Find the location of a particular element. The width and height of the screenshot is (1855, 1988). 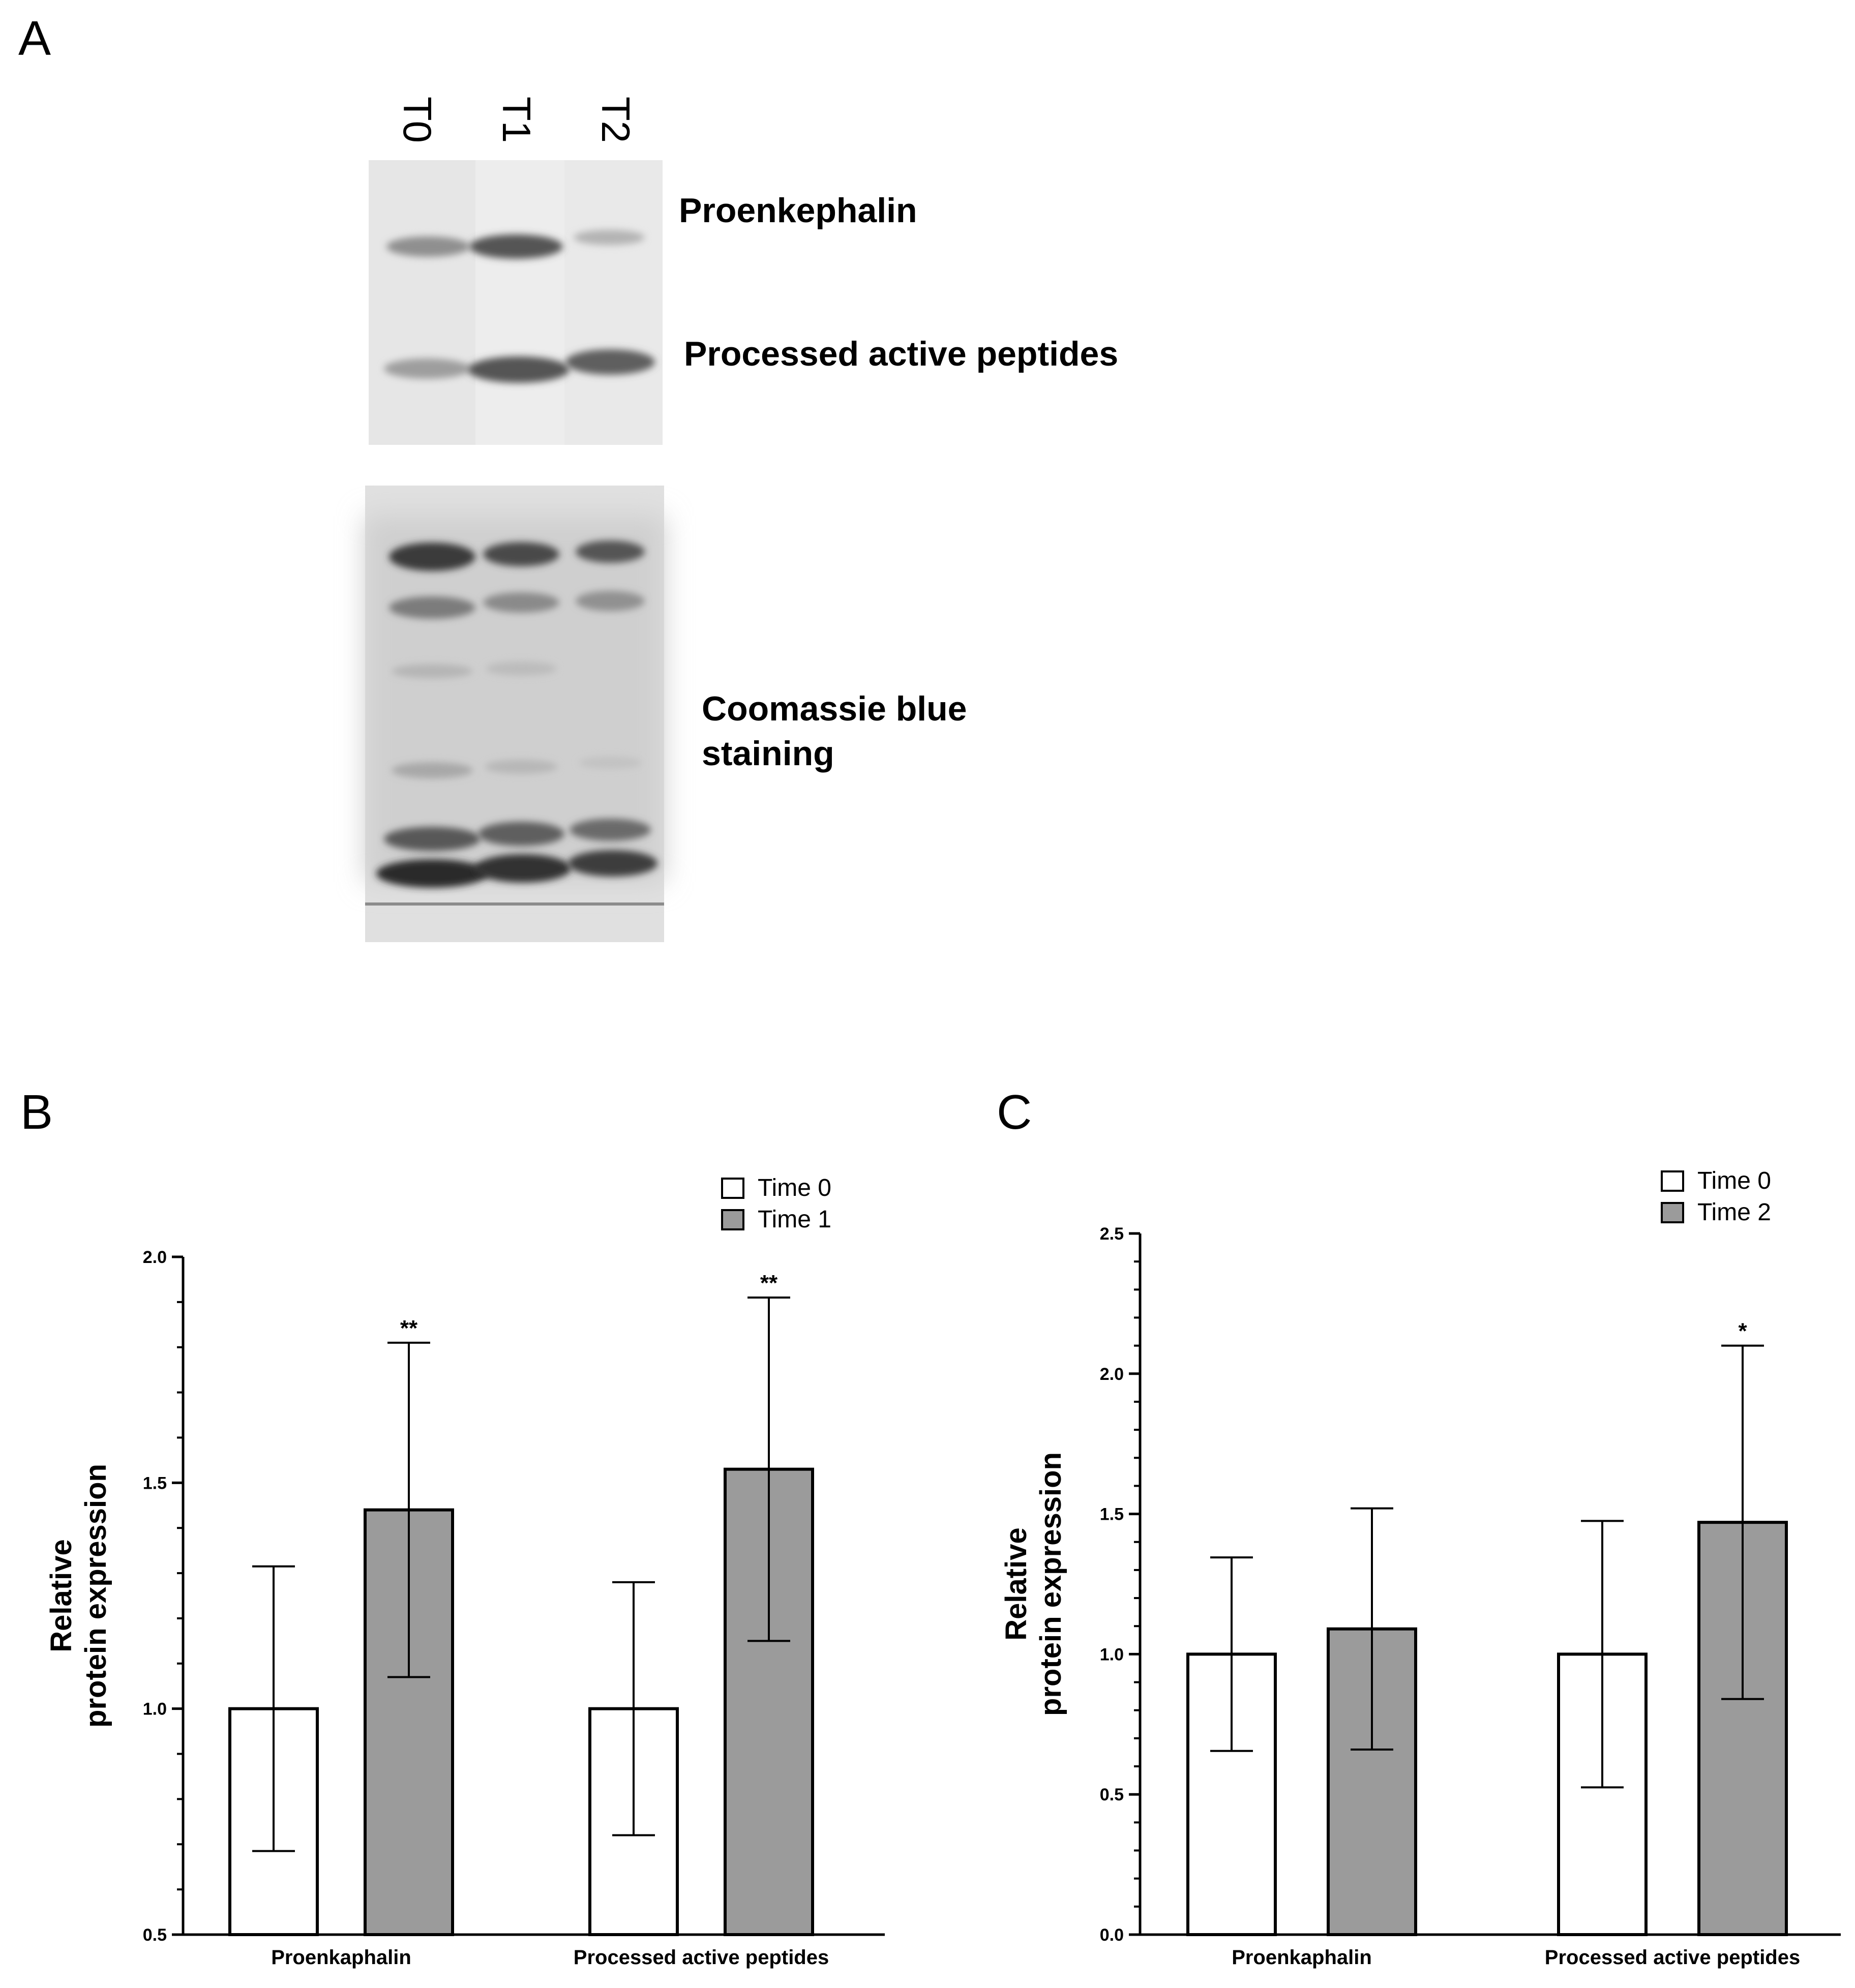

chart-c-y-label-line1: Relative is located at coordinates (1017, 1583).